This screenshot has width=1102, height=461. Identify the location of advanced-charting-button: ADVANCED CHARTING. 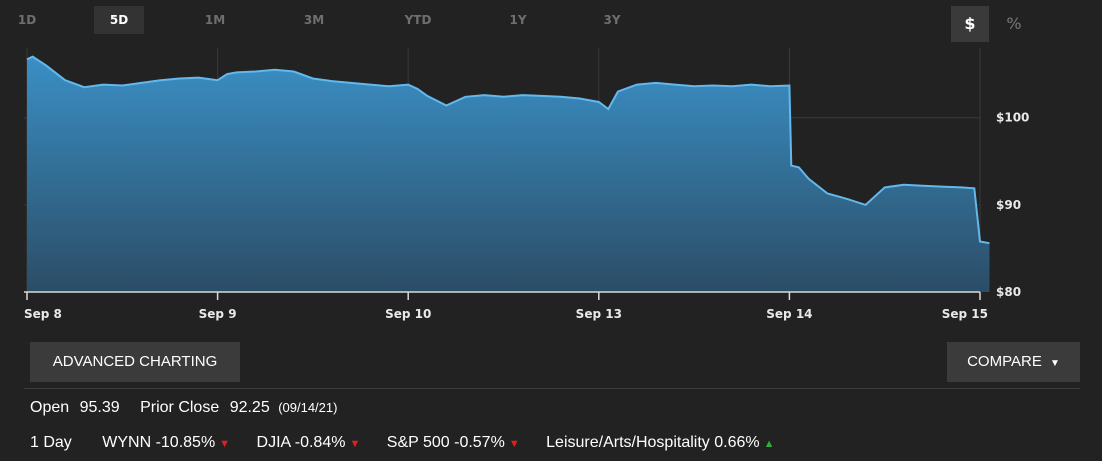
(135, 362).